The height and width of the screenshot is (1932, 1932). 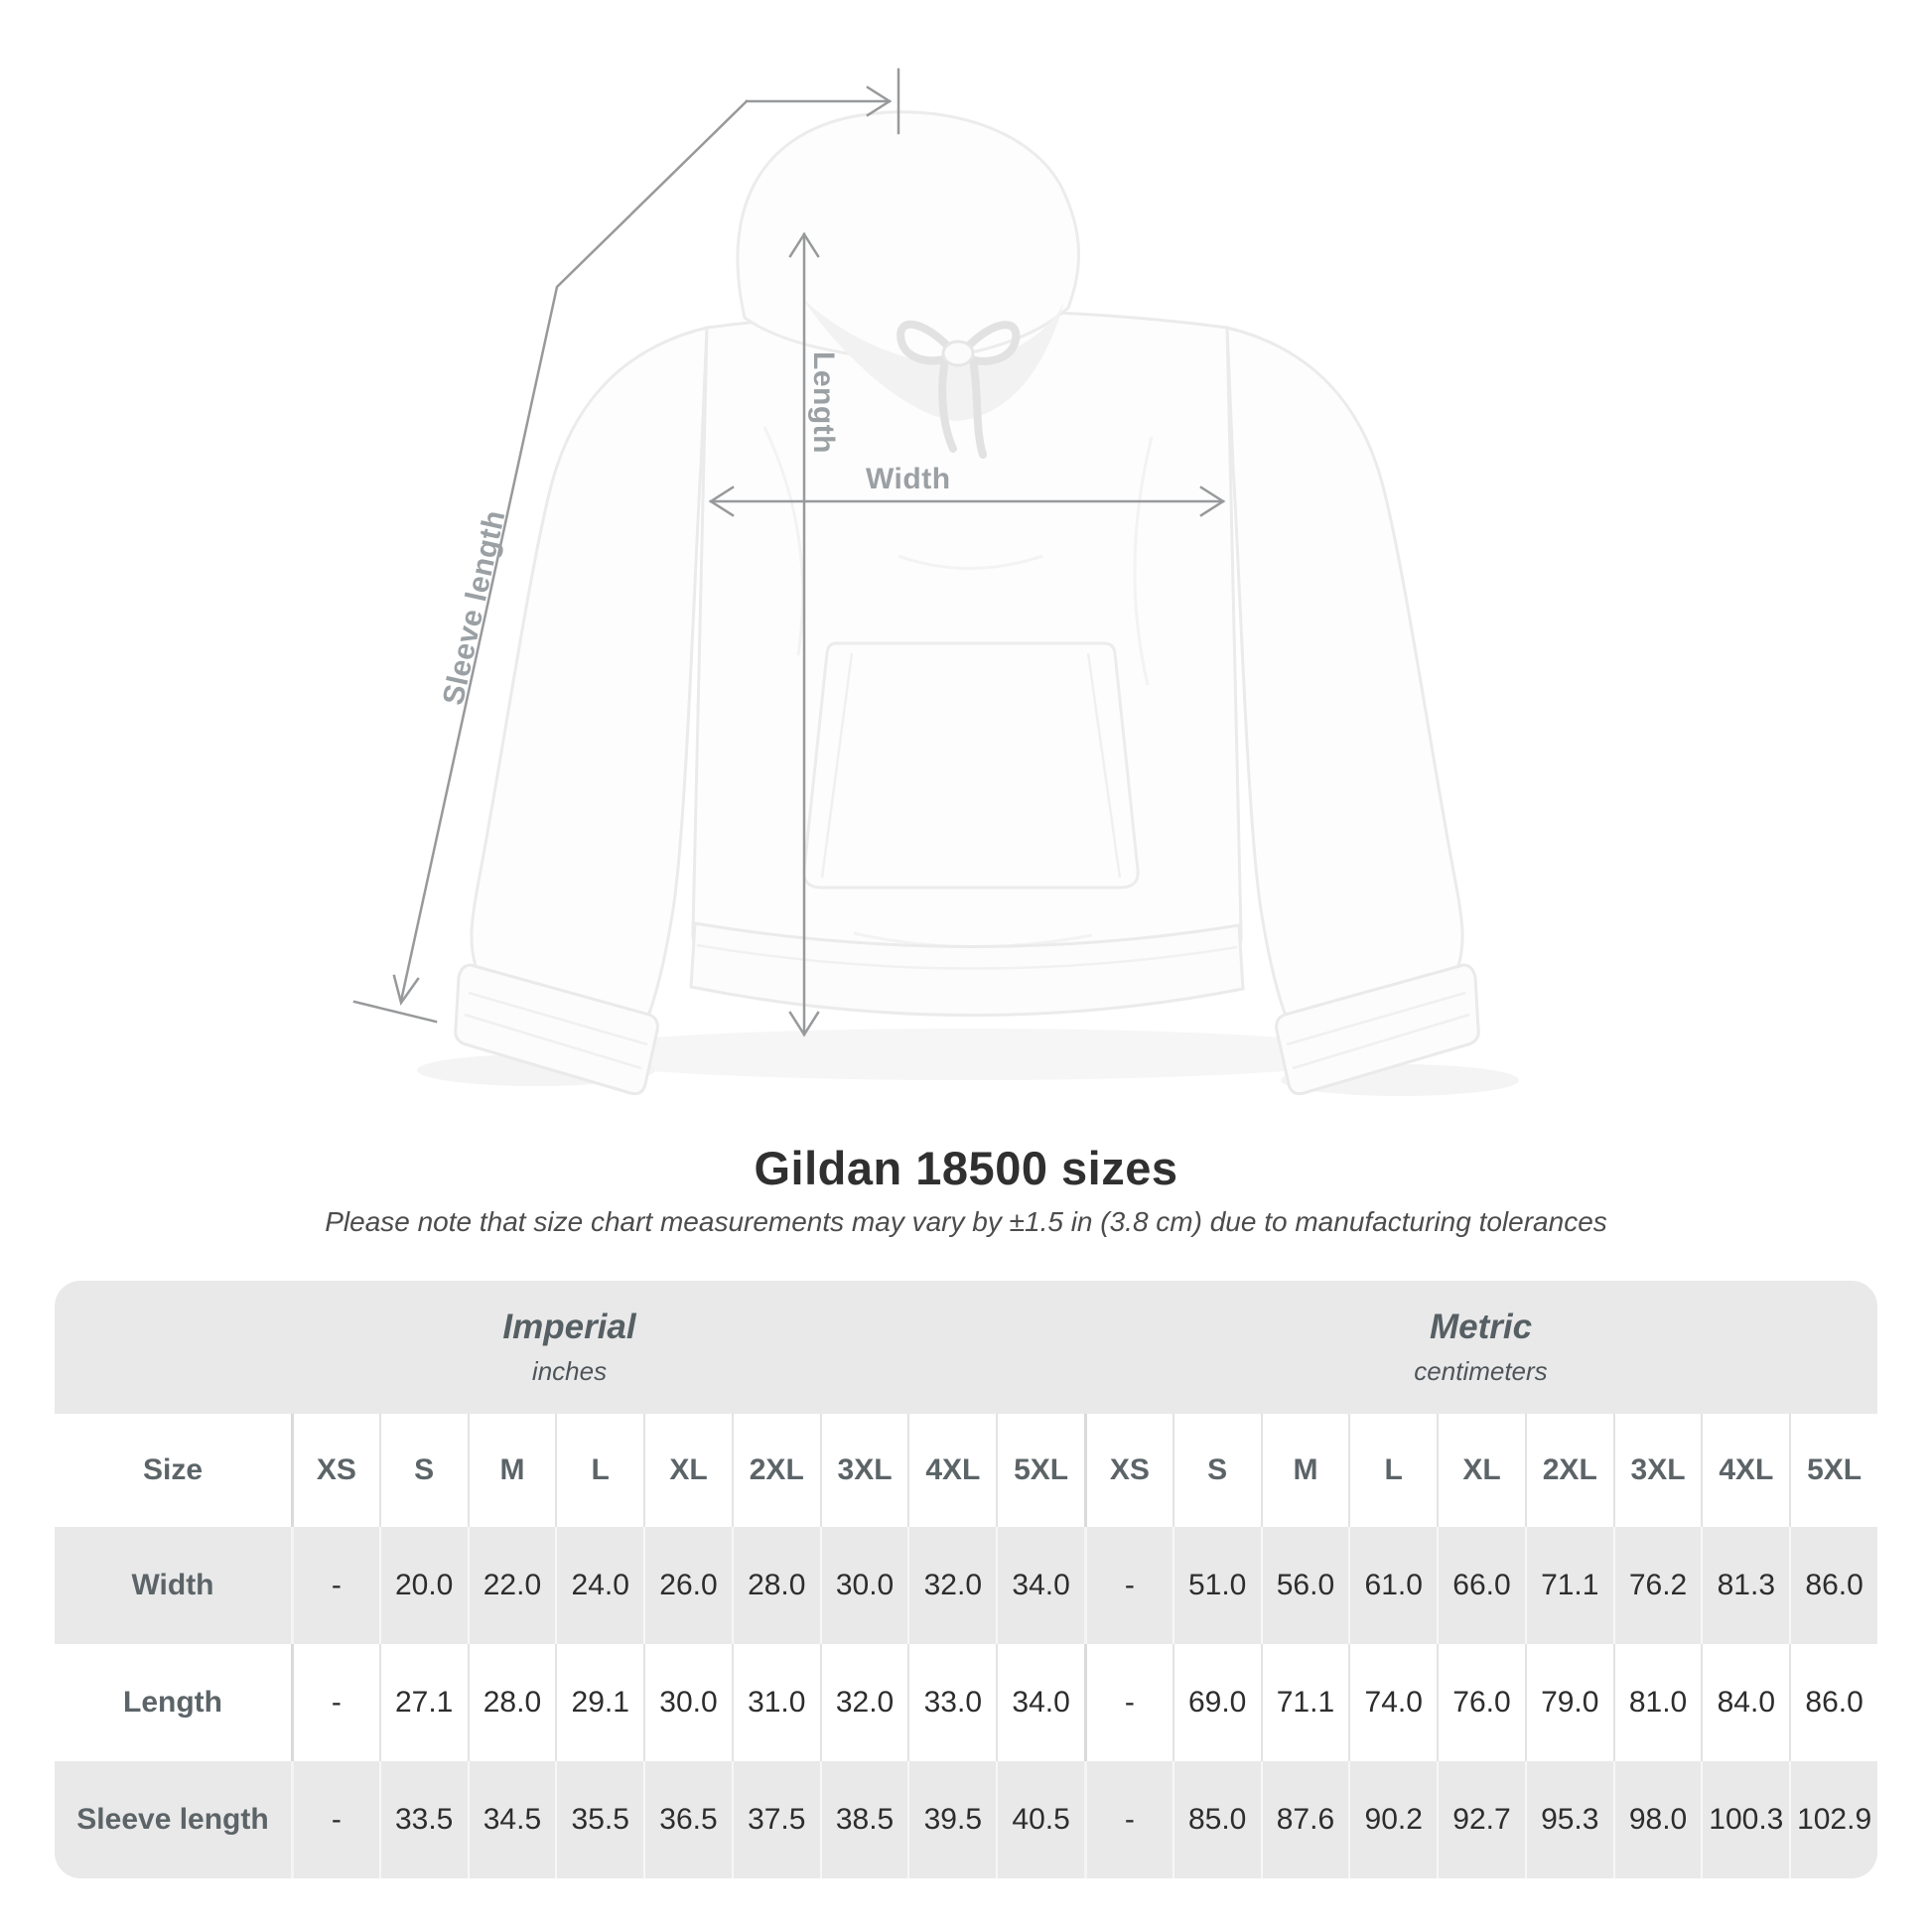 What do you see at coordinates (958, 353) in the screenshot?
I see `drawstring-knot` at bounding box center [958, 353].